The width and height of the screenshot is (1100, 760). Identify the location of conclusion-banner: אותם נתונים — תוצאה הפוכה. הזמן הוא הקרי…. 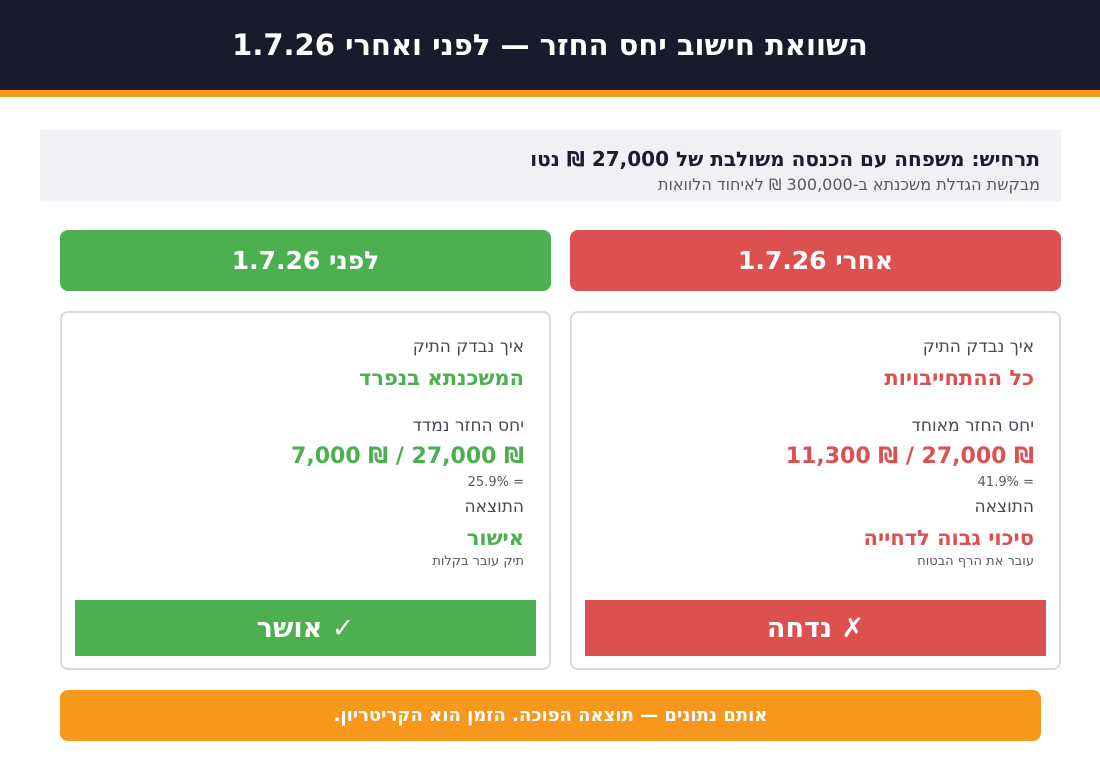
(550, 715).